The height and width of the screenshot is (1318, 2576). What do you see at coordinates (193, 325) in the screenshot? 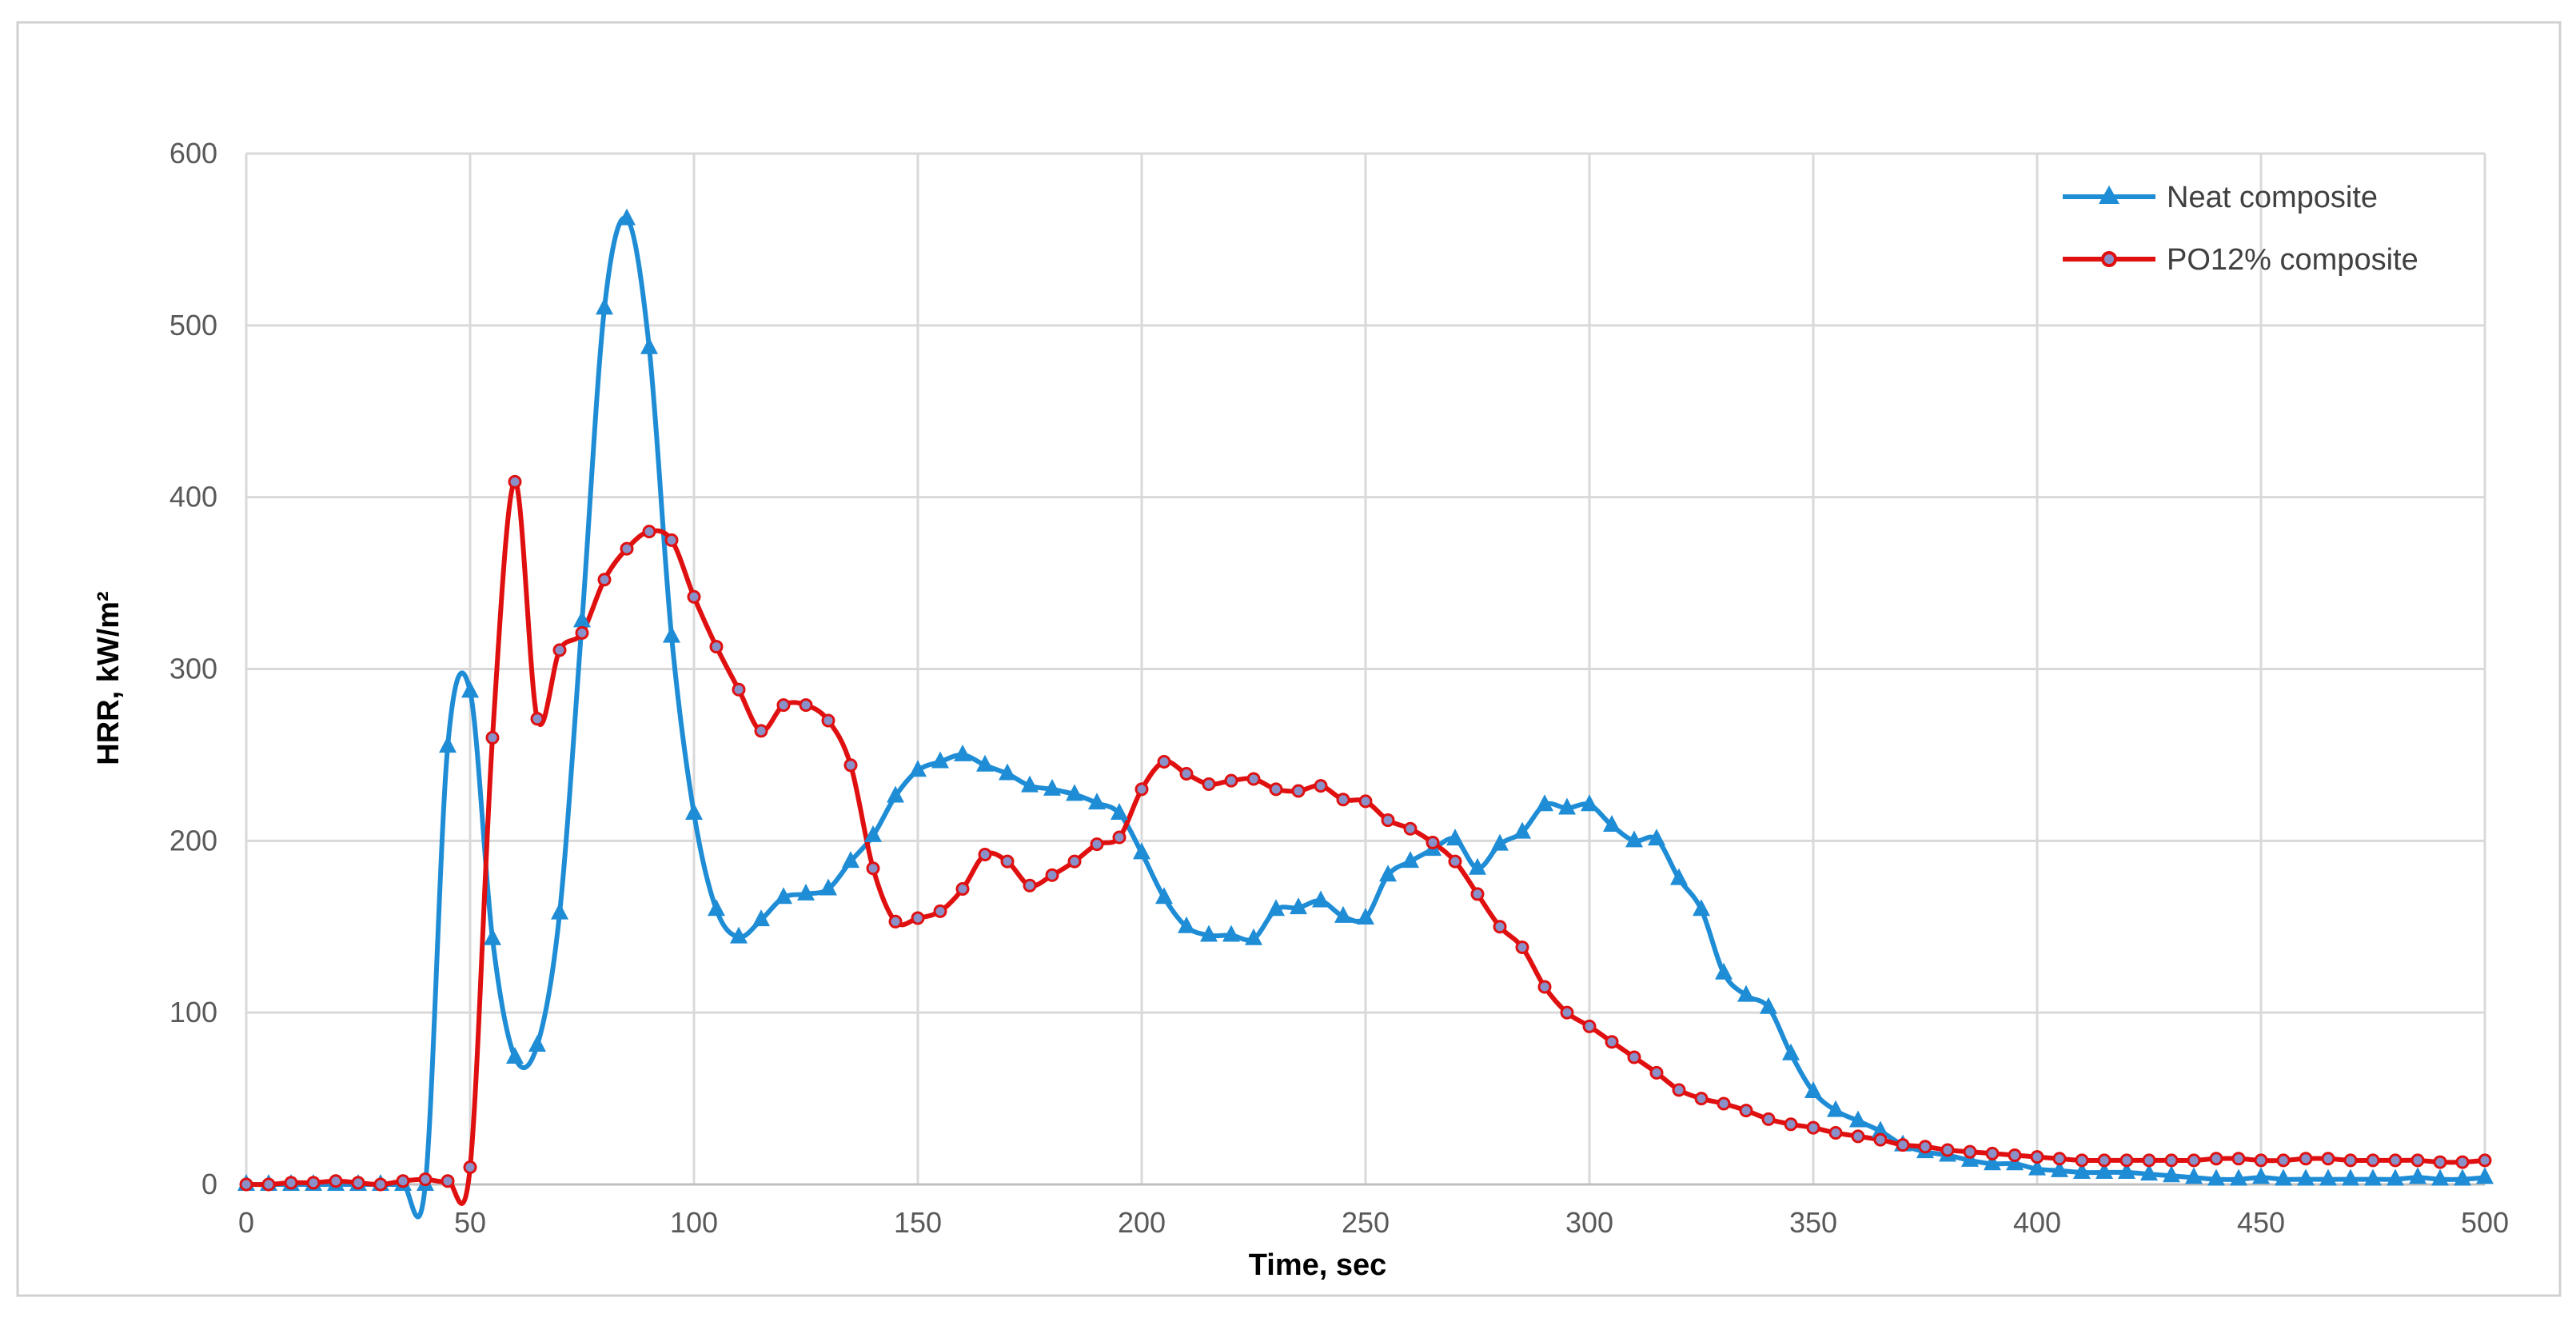
I see `y-tick-label-500: 500` at bounding box center [193, 325].